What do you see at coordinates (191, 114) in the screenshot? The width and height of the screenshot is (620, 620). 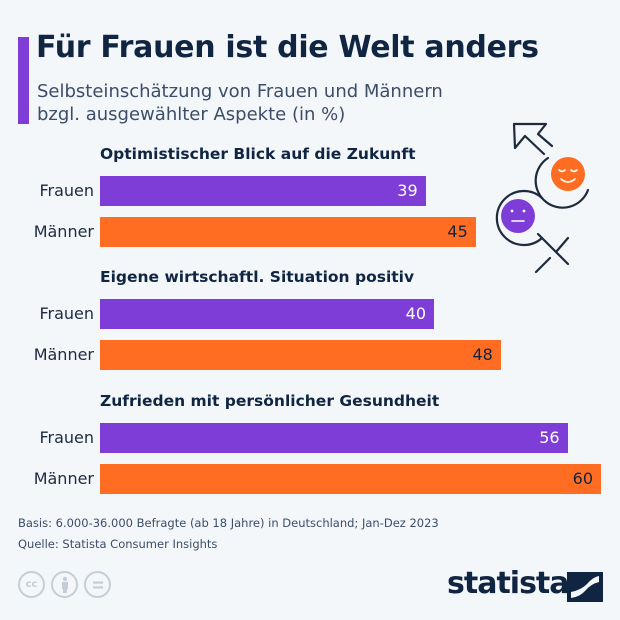 I see `subtitle-line-2: bzgl. ausgewählter Aspekte (in %)` at bounding box center [191, 114].